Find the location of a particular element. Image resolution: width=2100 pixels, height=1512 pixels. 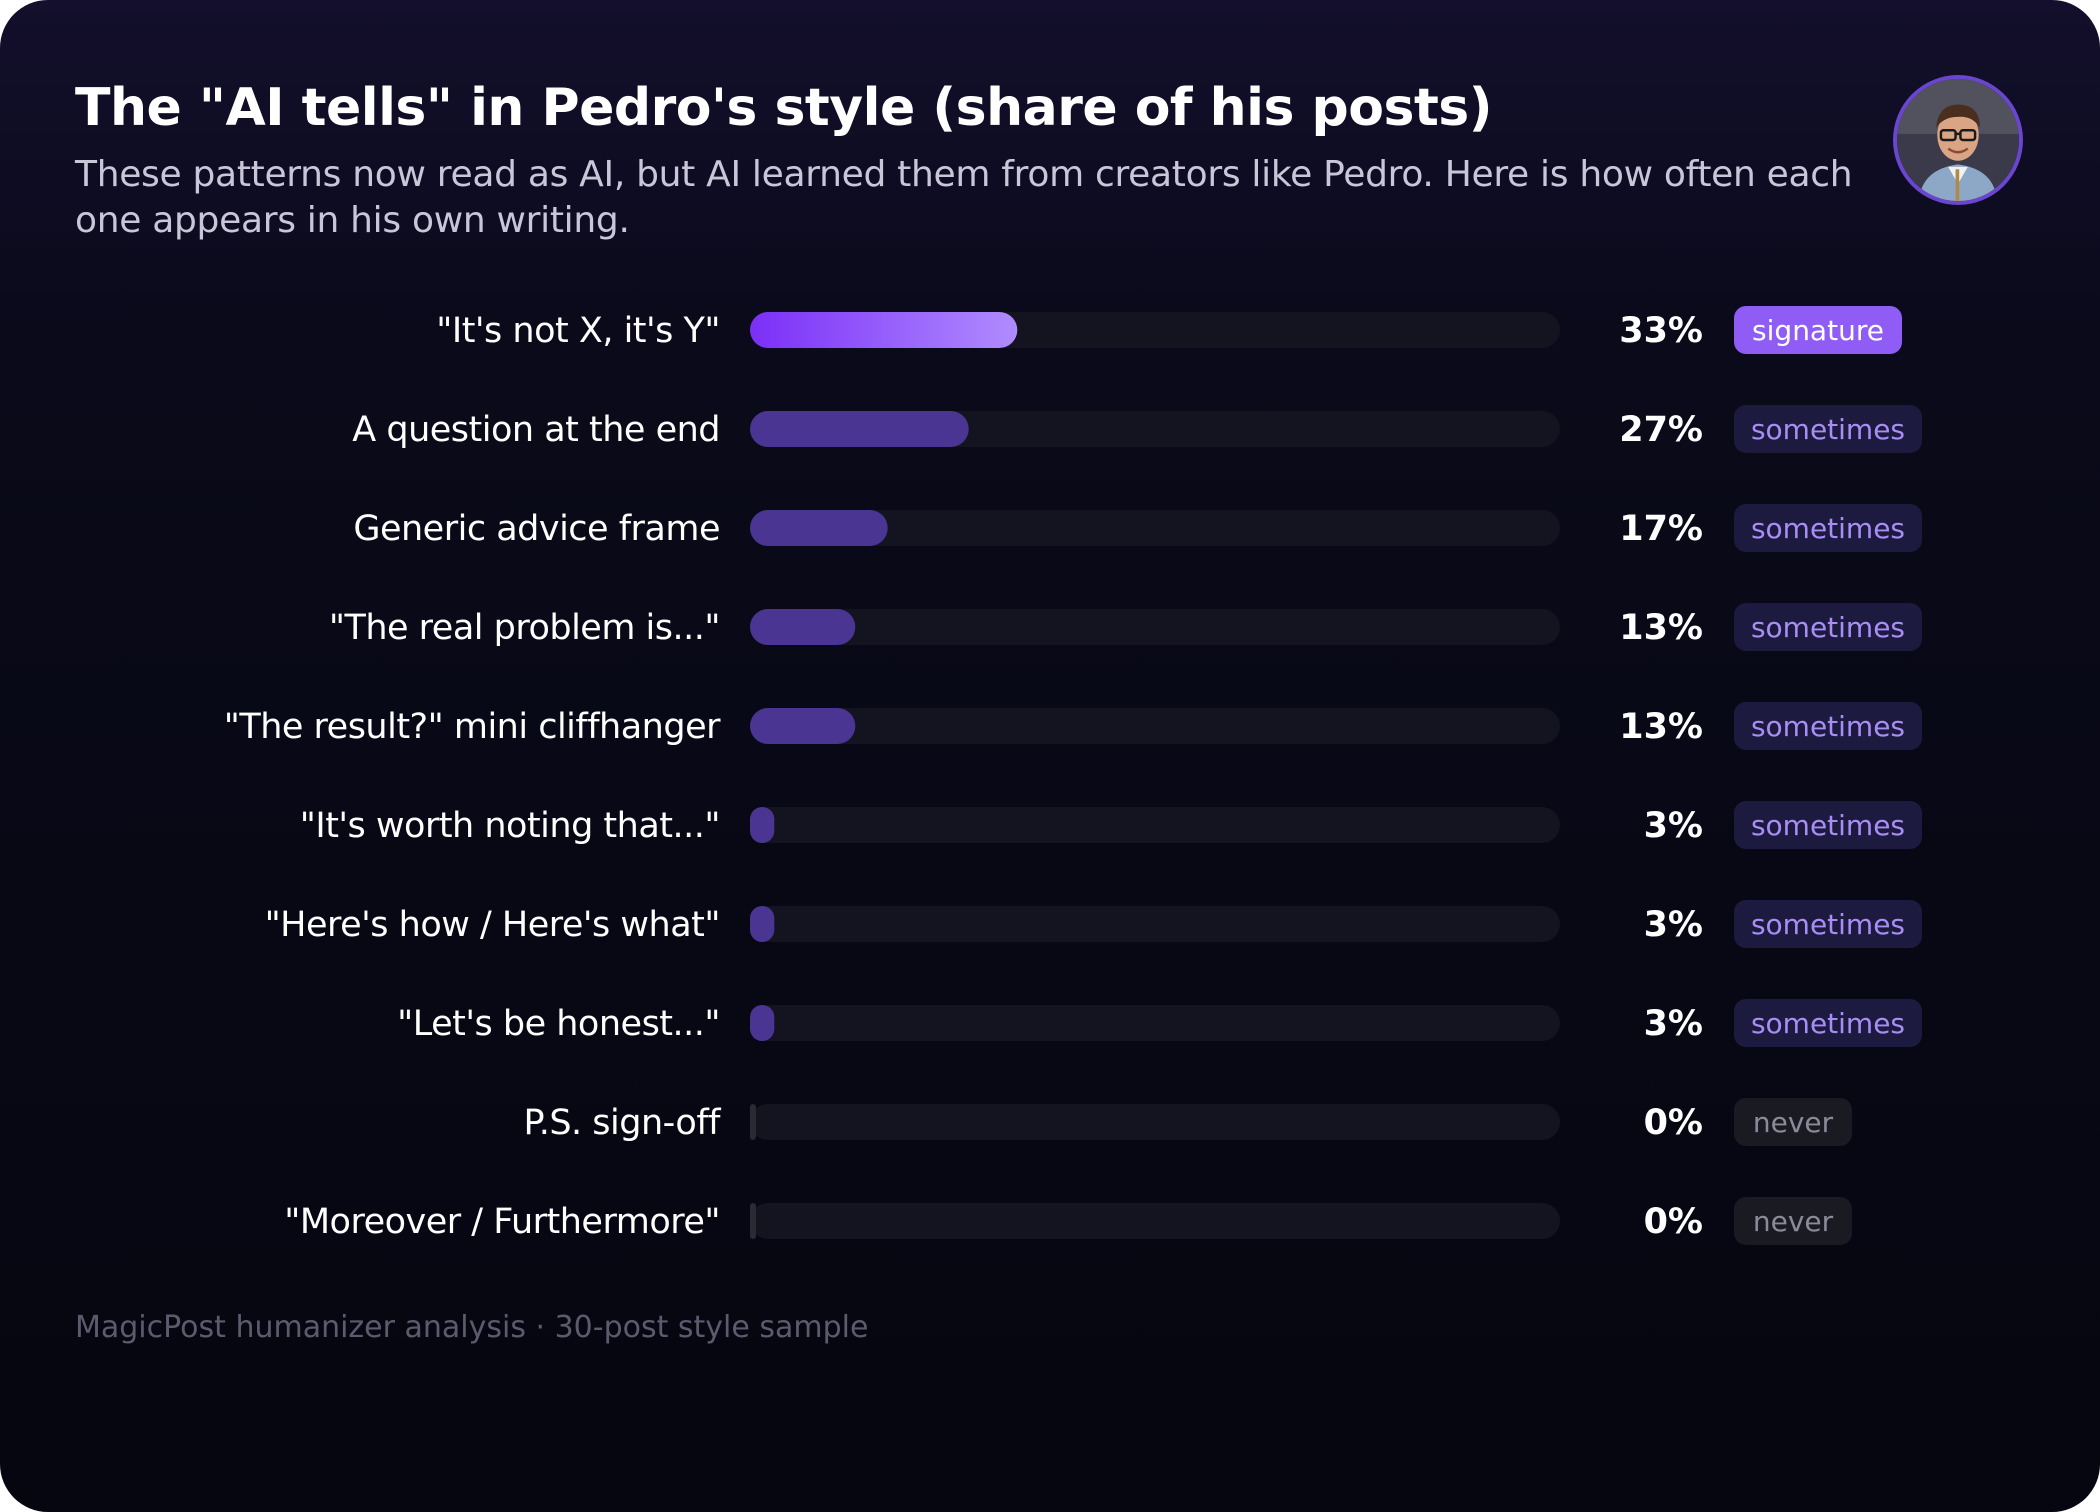

bar-label: "The real problem is..." is located at coordinates (524, 628).